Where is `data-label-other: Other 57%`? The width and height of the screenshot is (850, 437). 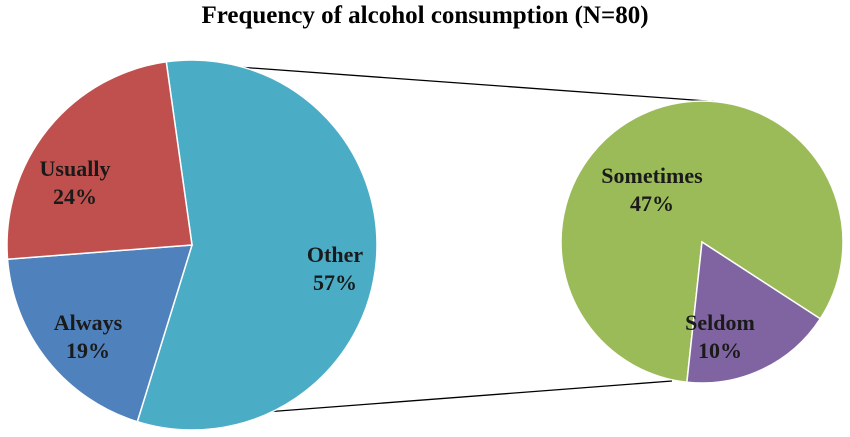 data-label-other: Other 57% is located at coordinates (335, 268).